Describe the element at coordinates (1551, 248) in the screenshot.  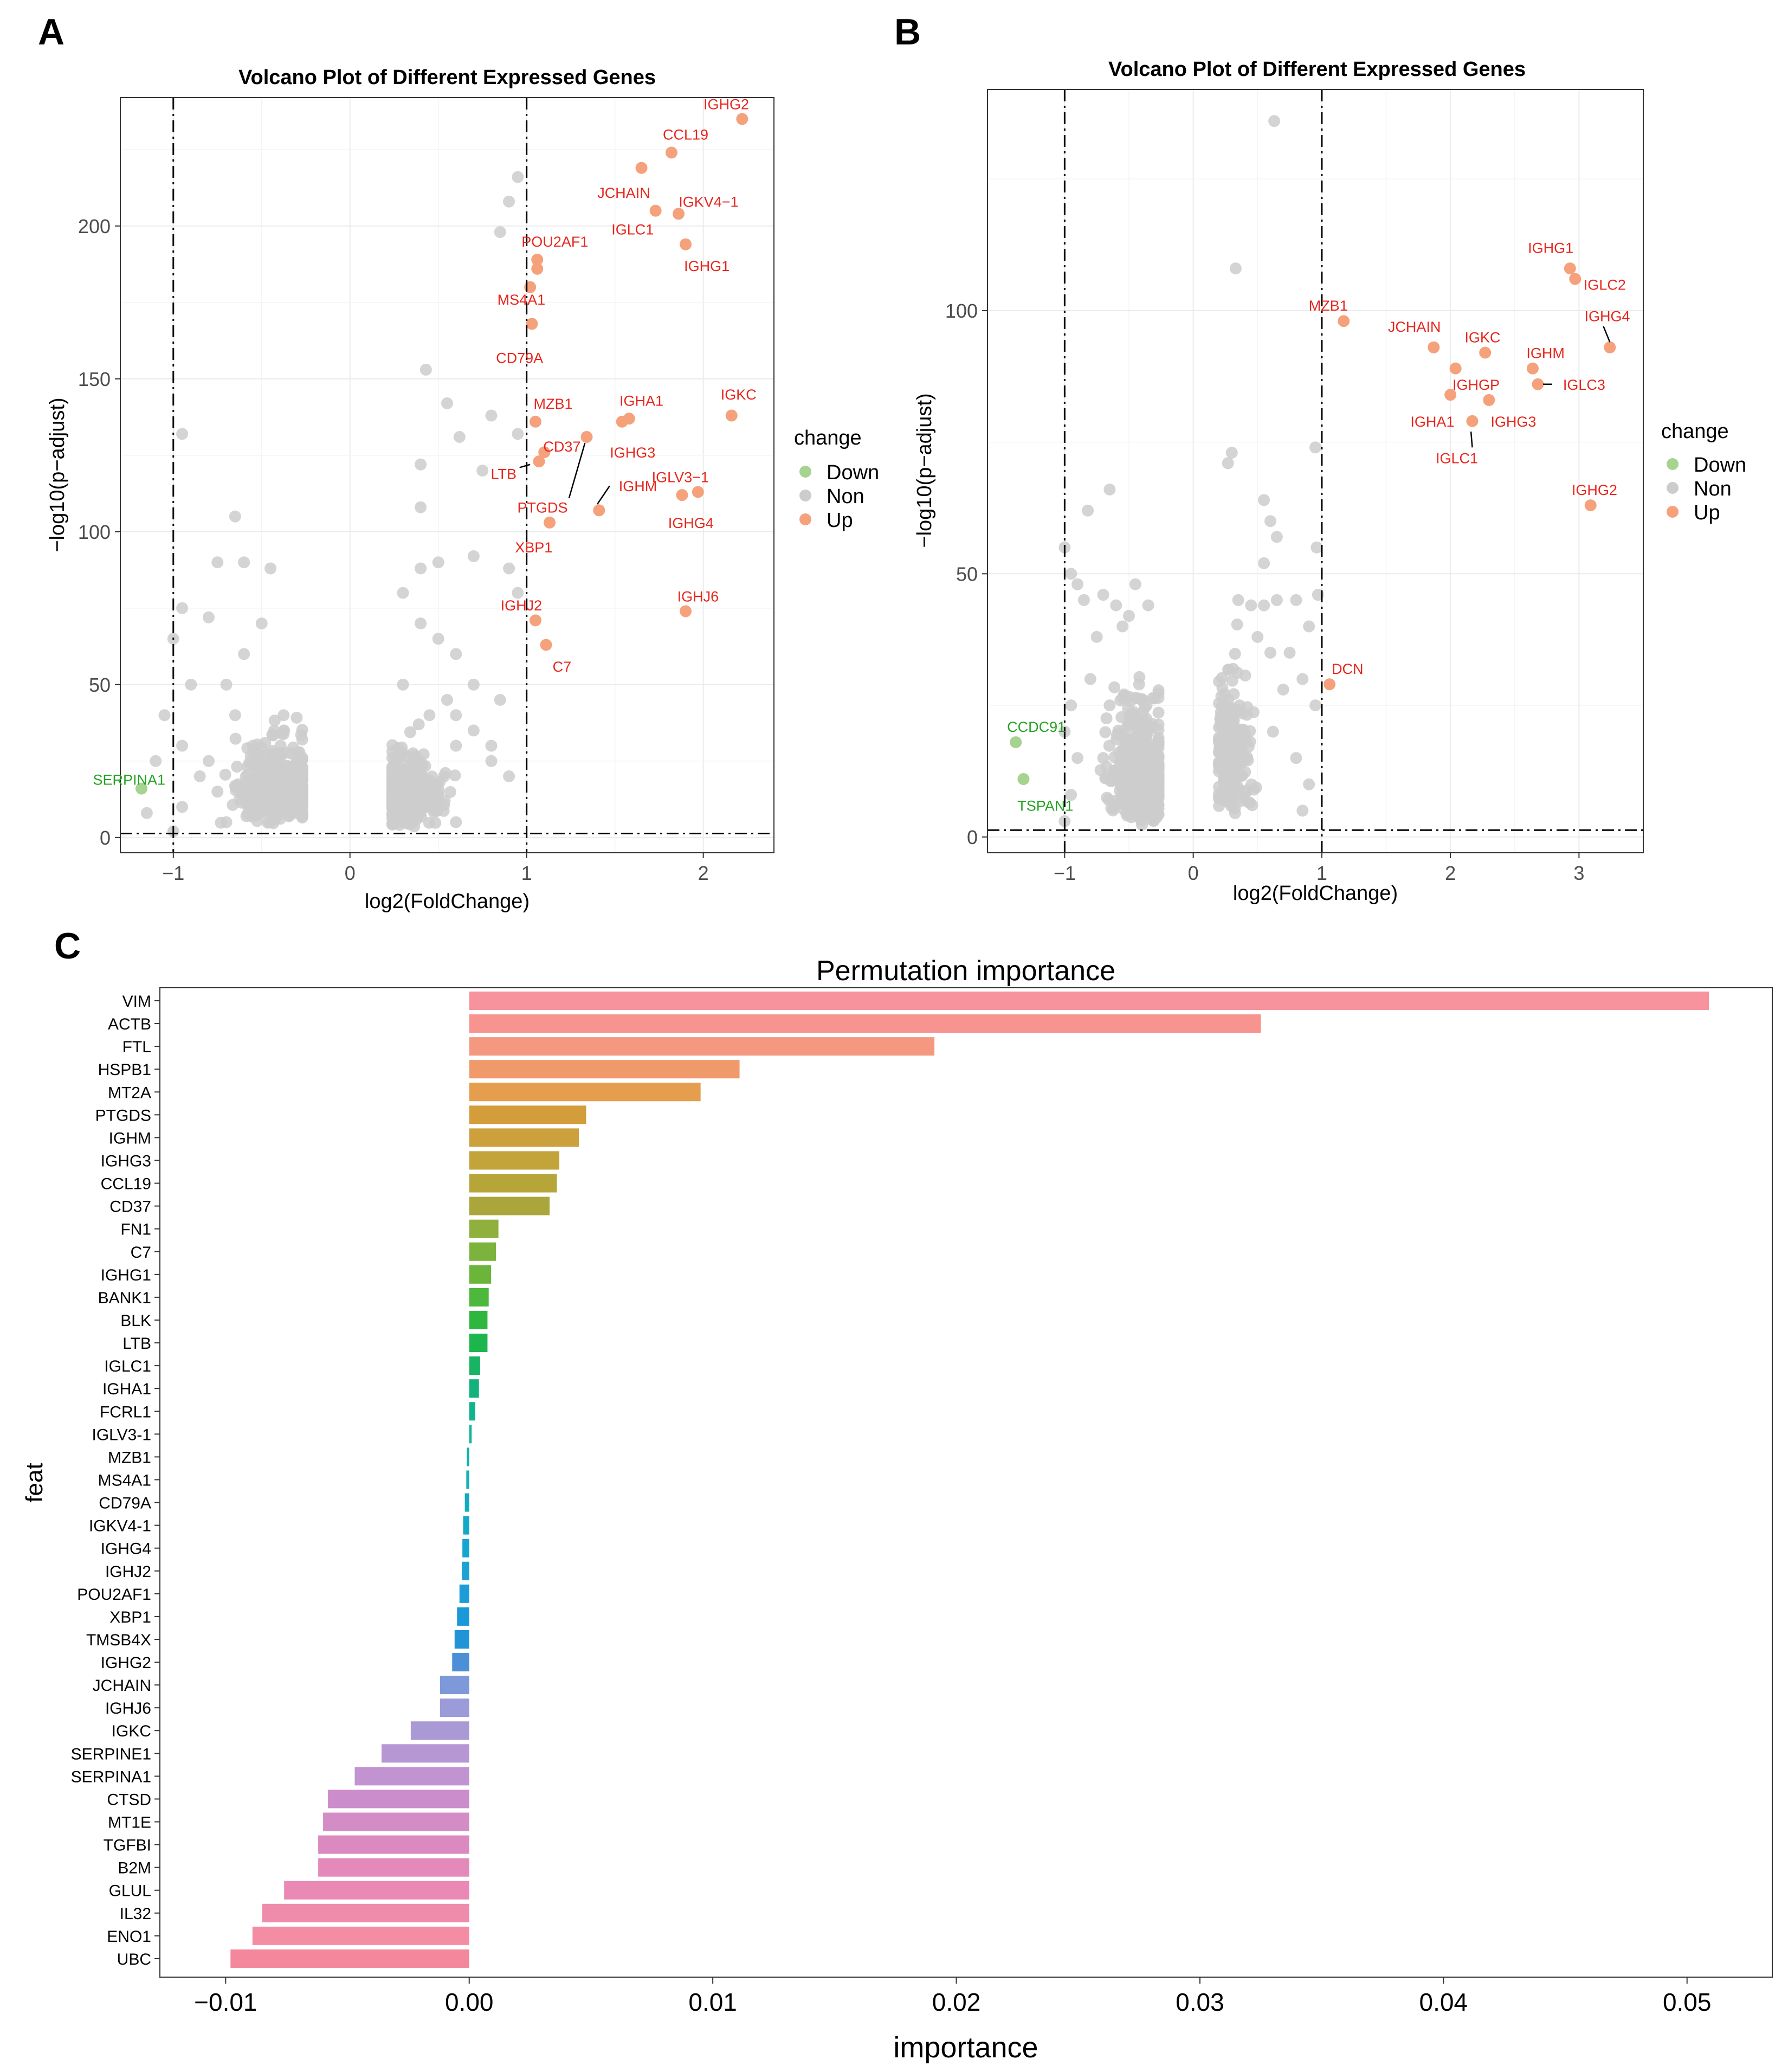
I see `gene-label: IGHG1` at that location.